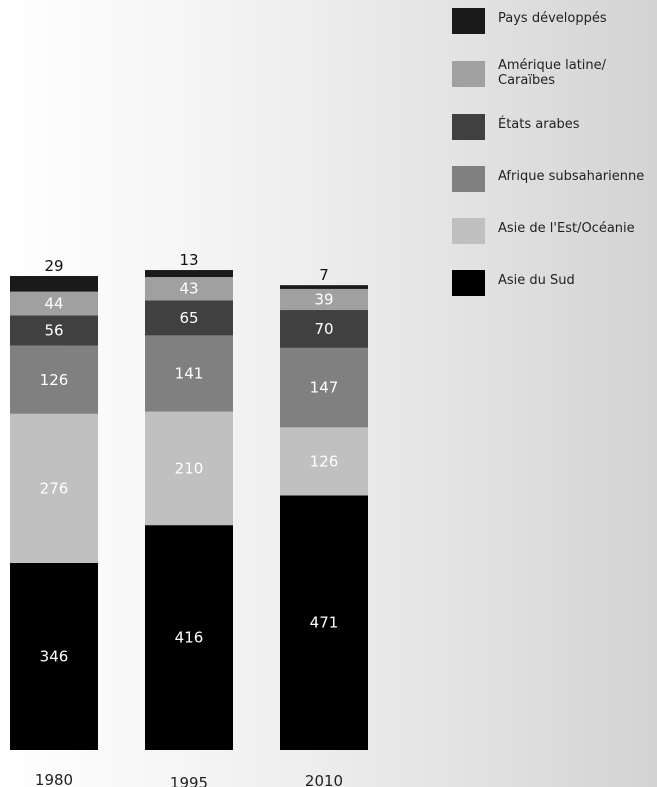  I want to click on data-label-1995-0: 416, so click(189, 638).